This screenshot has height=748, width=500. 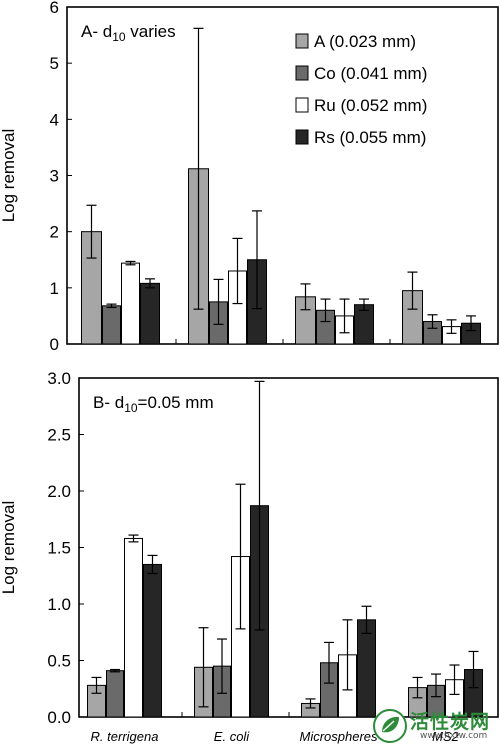 I want to click on leaf-logo-icon, so click(x=390, y=726).